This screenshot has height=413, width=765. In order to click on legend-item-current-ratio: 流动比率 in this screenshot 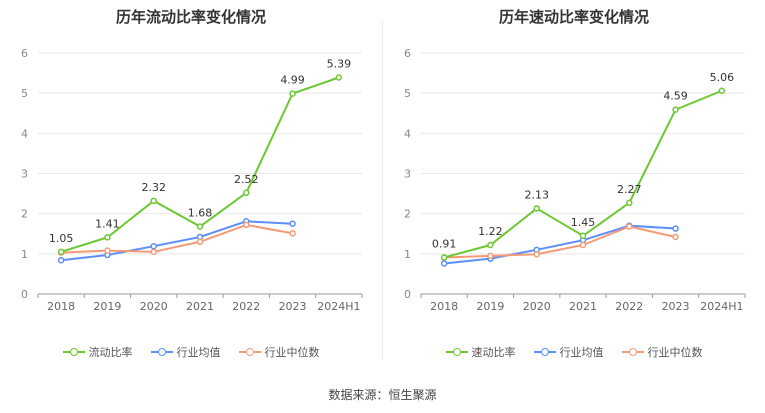, I will do `click(97, 352)`.